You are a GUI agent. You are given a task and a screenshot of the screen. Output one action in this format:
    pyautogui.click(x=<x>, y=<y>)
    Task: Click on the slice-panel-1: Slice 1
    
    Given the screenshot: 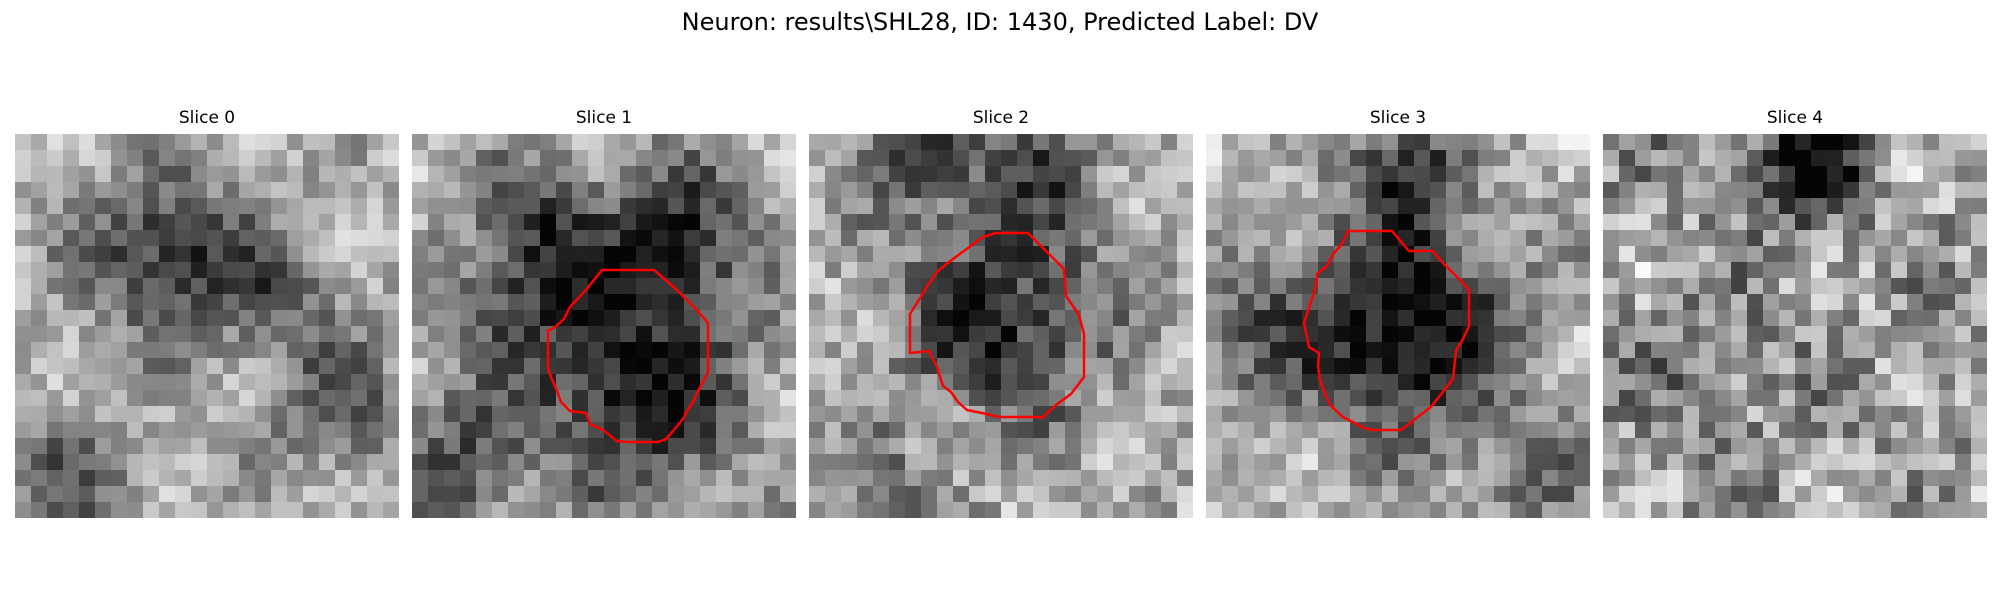 What is the action you would take?
    pyautogui.click(x=604, y=315)
    